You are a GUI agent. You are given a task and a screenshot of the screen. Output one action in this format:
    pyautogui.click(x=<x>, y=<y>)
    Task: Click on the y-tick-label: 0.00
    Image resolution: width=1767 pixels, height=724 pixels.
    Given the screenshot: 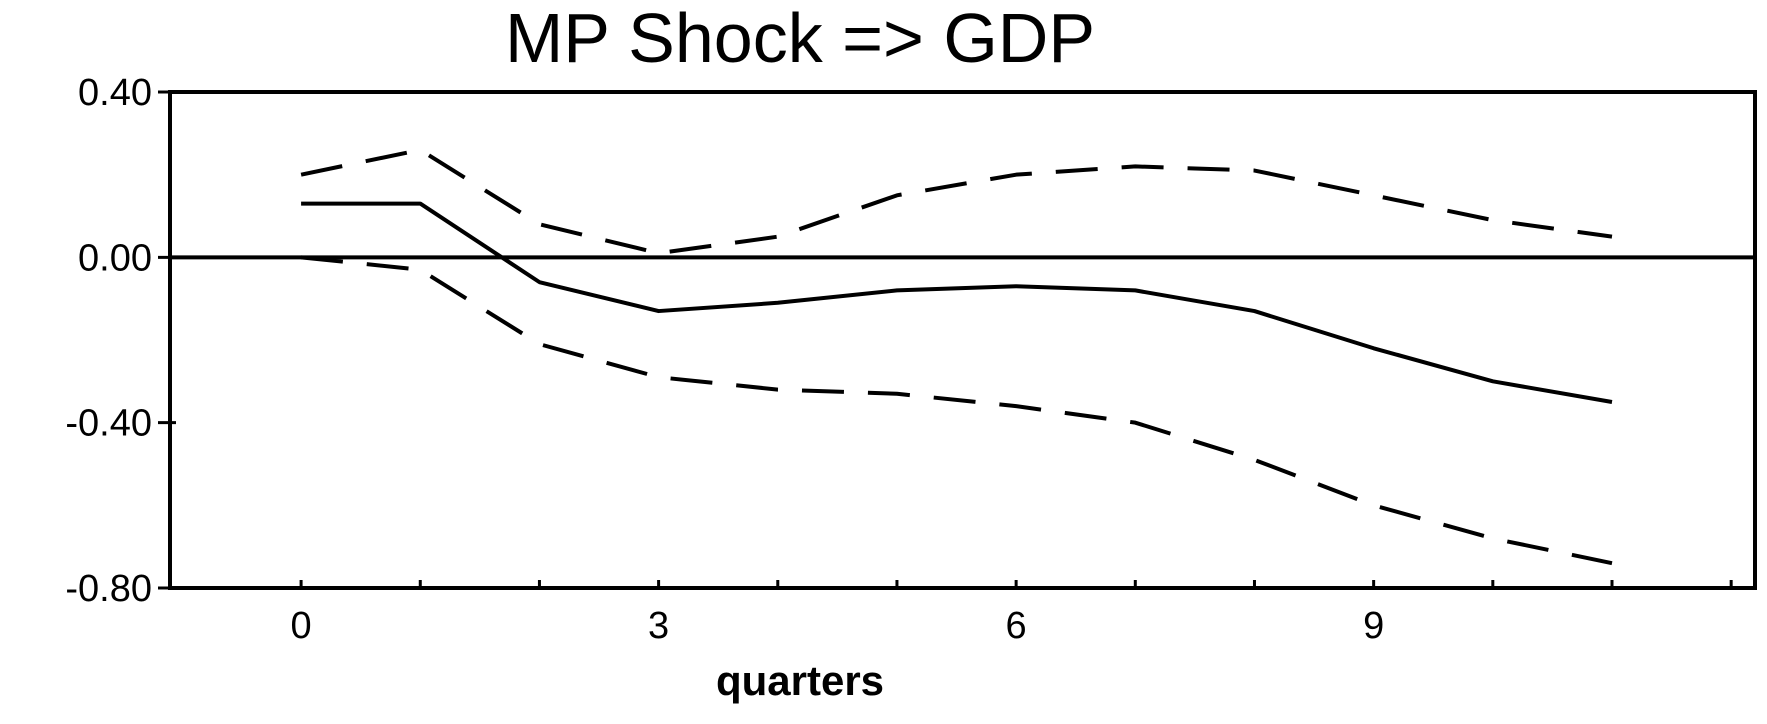 What is the action you would take?
    pyautogui.click(x=115, y=258)
    